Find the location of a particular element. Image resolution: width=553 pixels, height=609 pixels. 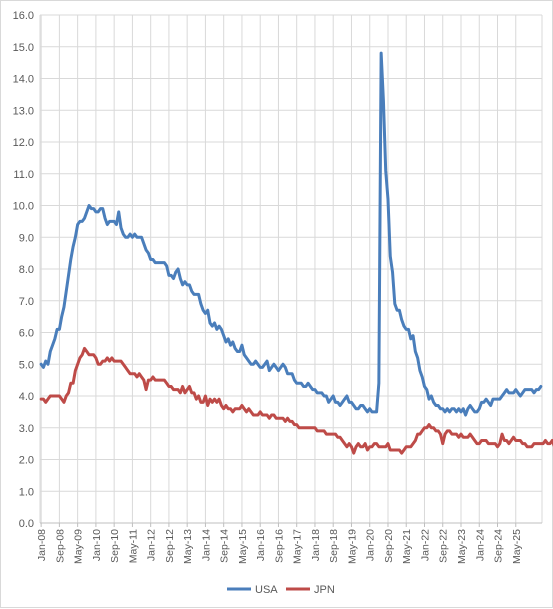

x-tick-label: May-17 is located at coordinates (298, 546).